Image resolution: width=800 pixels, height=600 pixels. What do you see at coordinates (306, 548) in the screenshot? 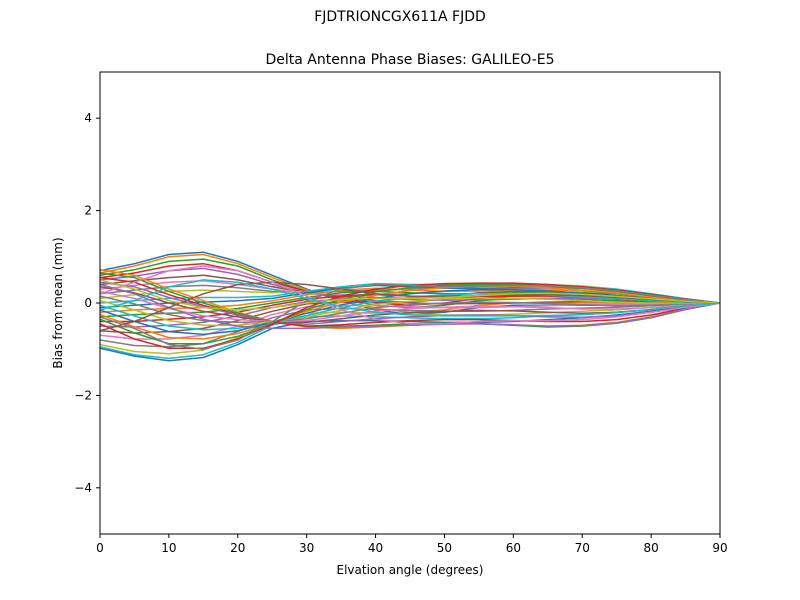
I see `x-tick-label: 30` at bounding box center [306, 548].